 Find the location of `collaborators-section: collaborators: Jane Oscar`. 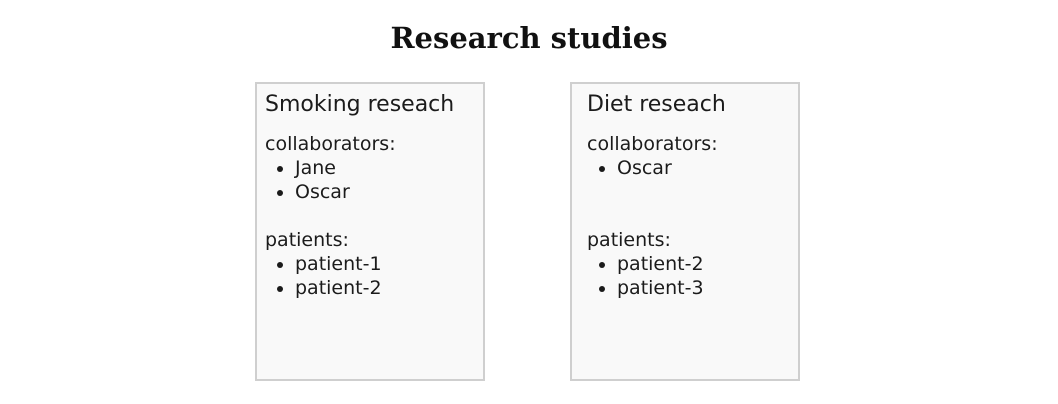

collaborators-section: collaborators: Jane Oscar is located at coordinates (374, 180).